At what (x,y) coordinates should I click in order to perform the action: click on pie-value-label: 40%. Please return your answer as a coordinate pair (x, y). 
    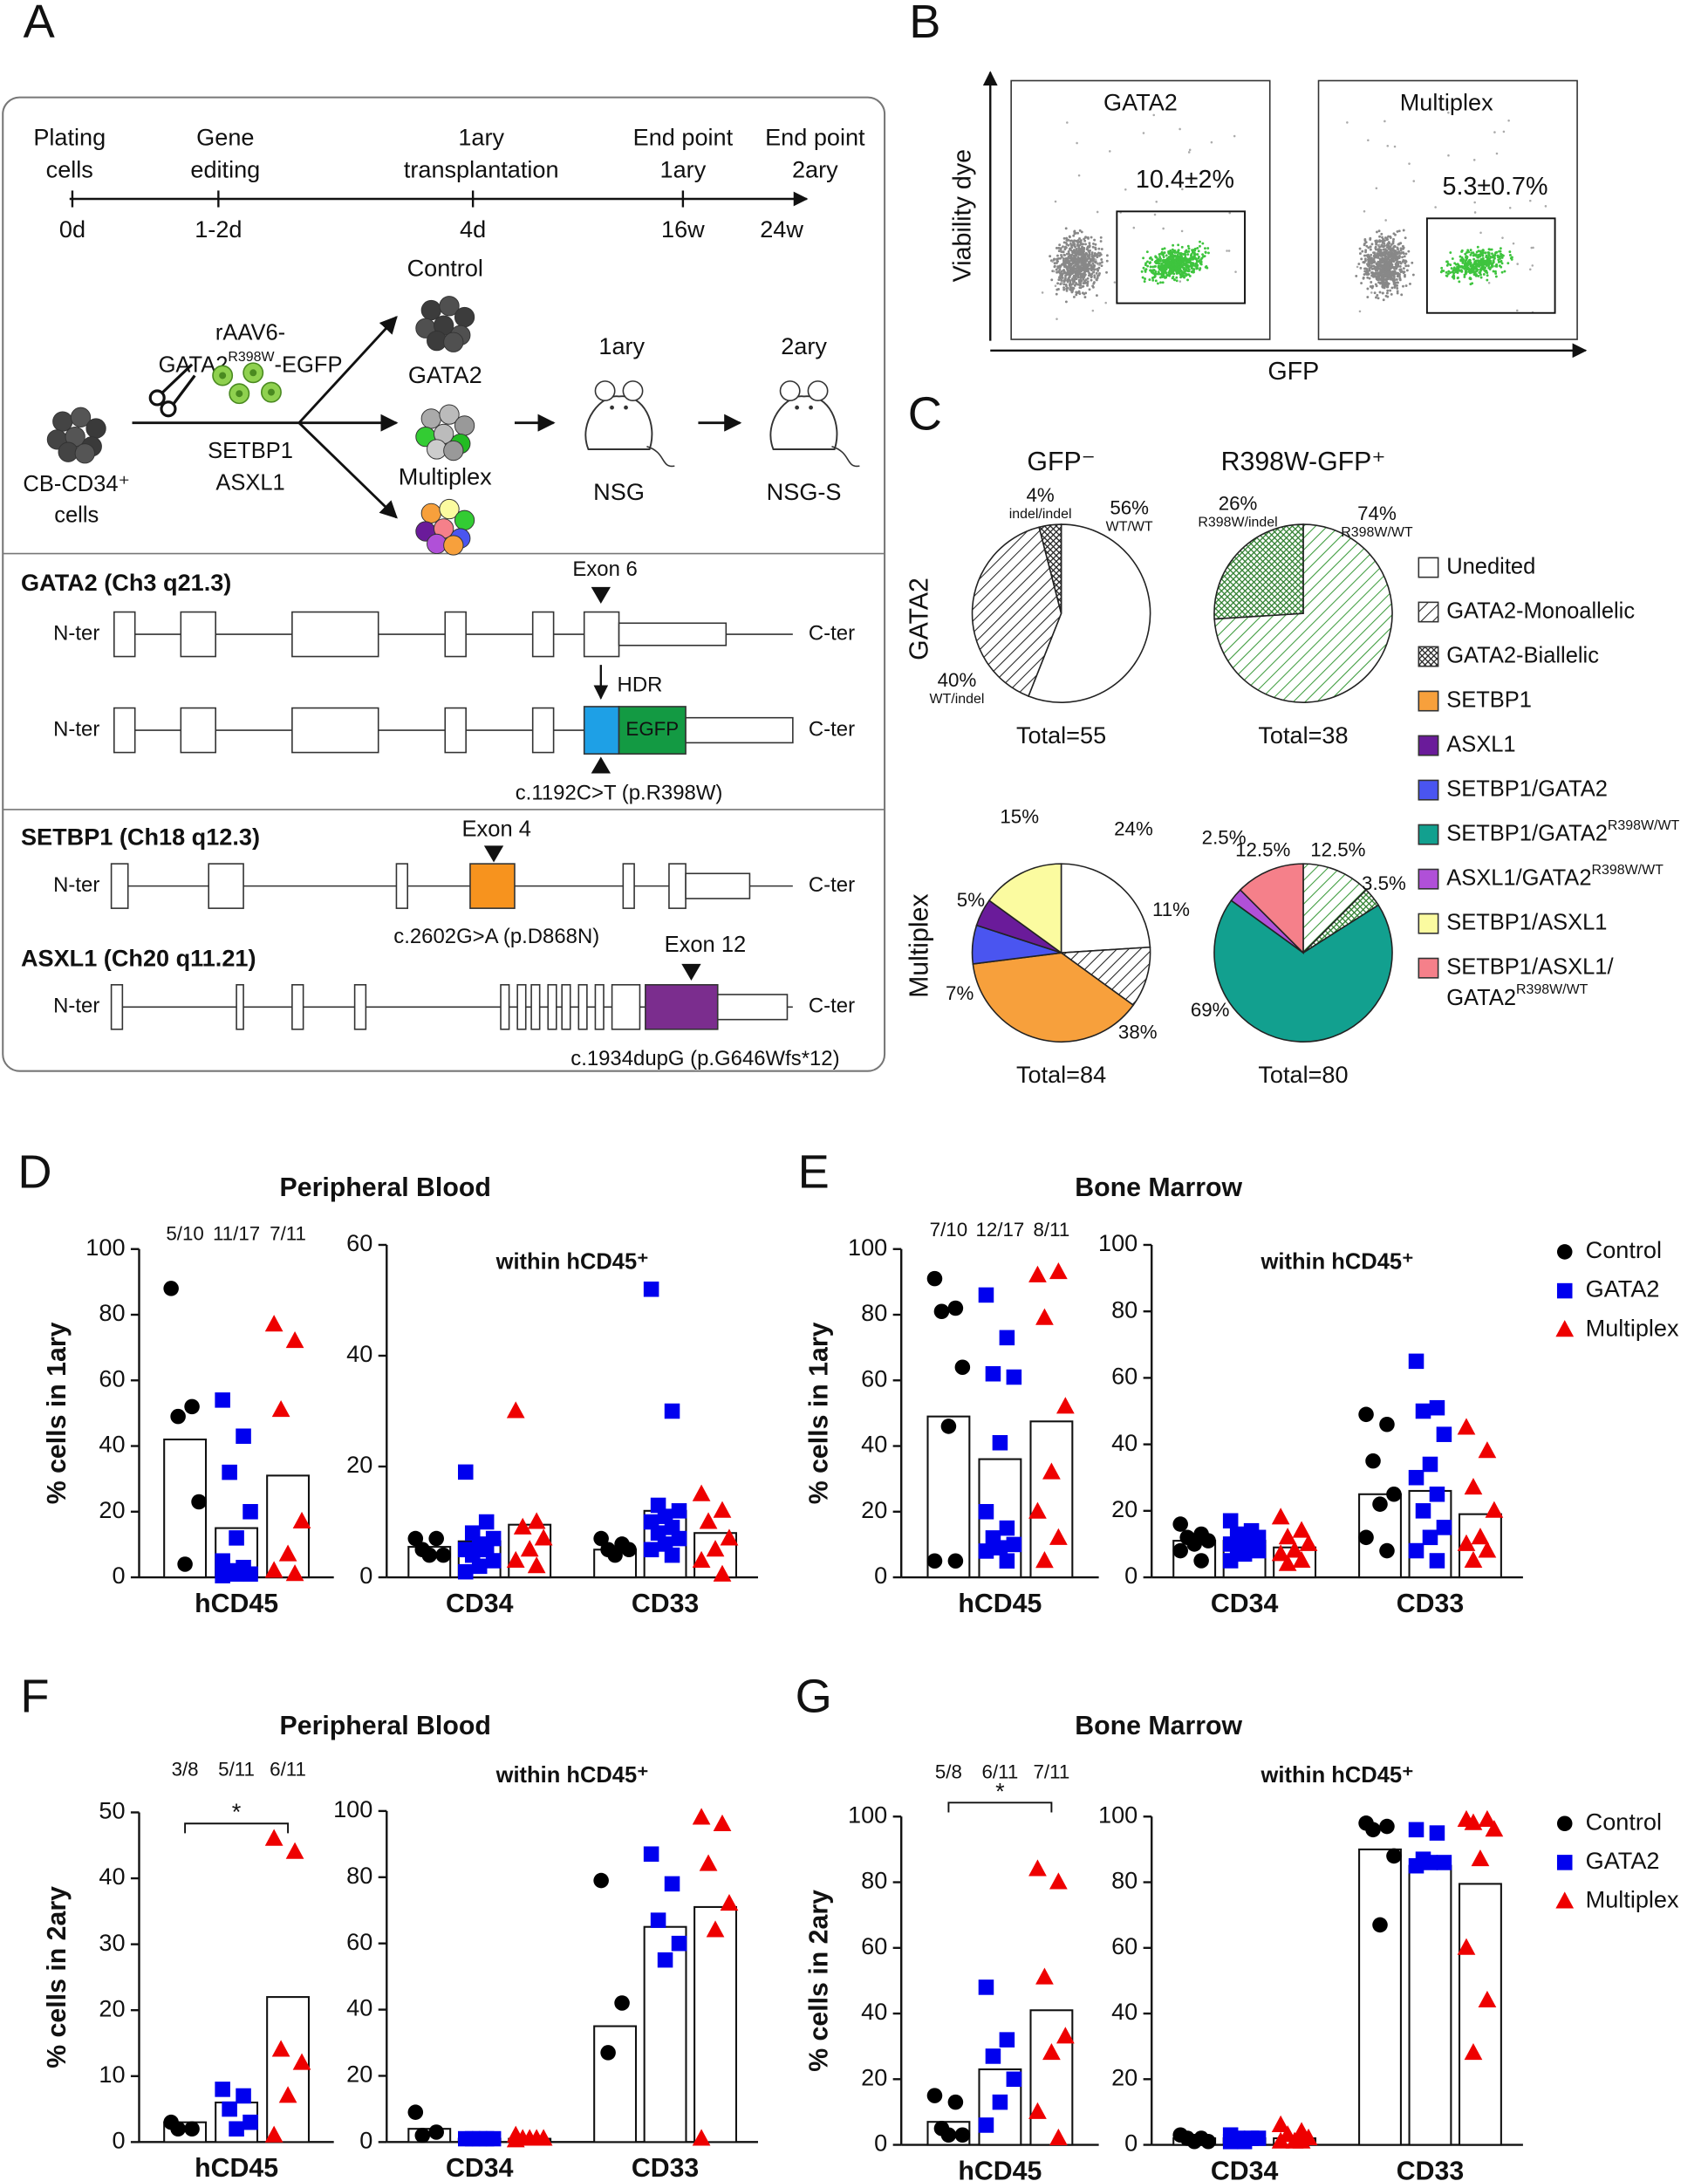
    Looking at the image, I should click on (958, 680).